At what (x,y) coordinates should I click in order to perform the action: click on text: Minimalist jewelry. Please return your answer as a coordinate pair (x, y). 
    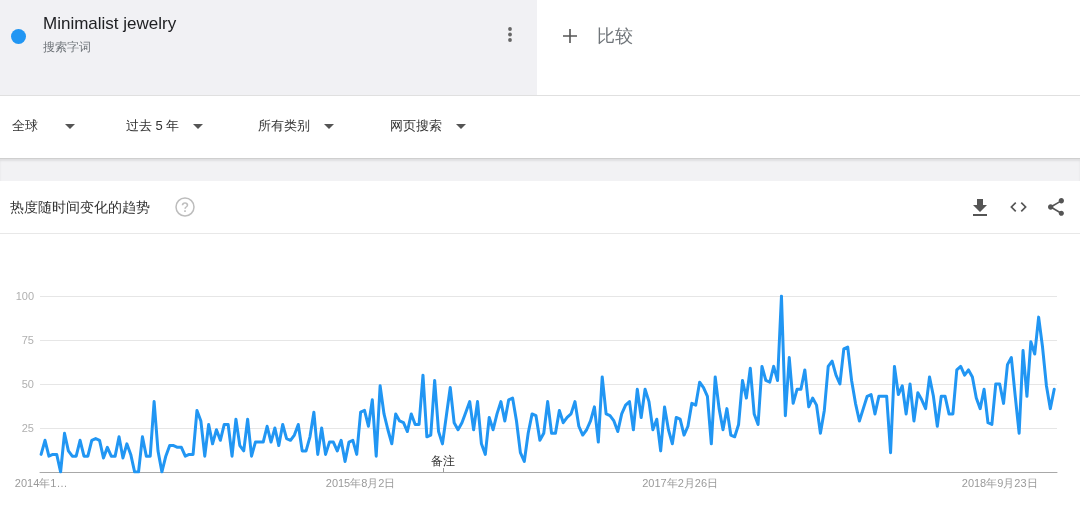
    Looking at the image, I should click on (110, 23).